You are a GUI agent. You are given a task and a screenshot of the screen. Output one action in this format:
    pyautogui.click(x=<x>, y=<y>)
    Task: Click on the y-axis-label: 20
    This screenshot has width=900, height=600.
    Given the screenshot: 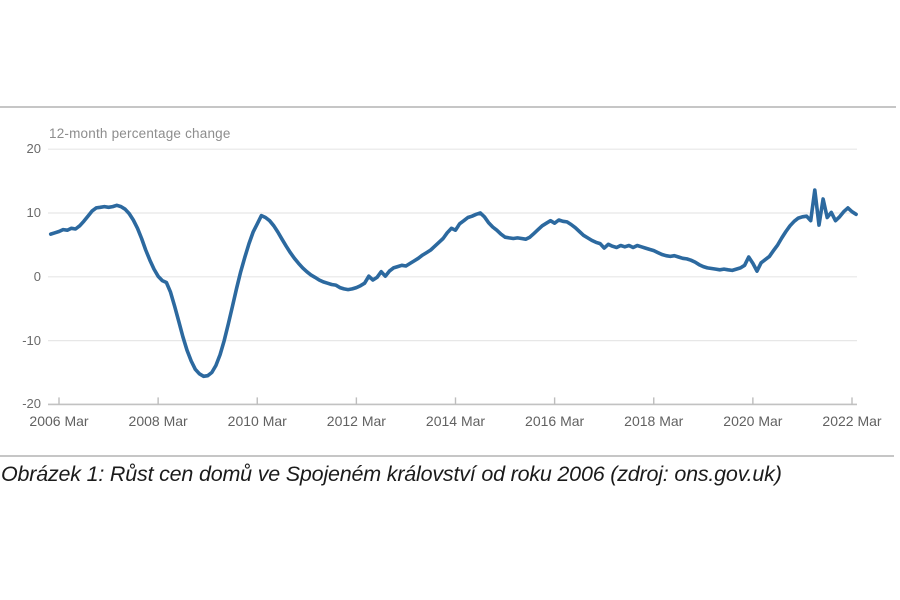 What is the action you would take?
    pyautogui.click(x=33, y=149)
    